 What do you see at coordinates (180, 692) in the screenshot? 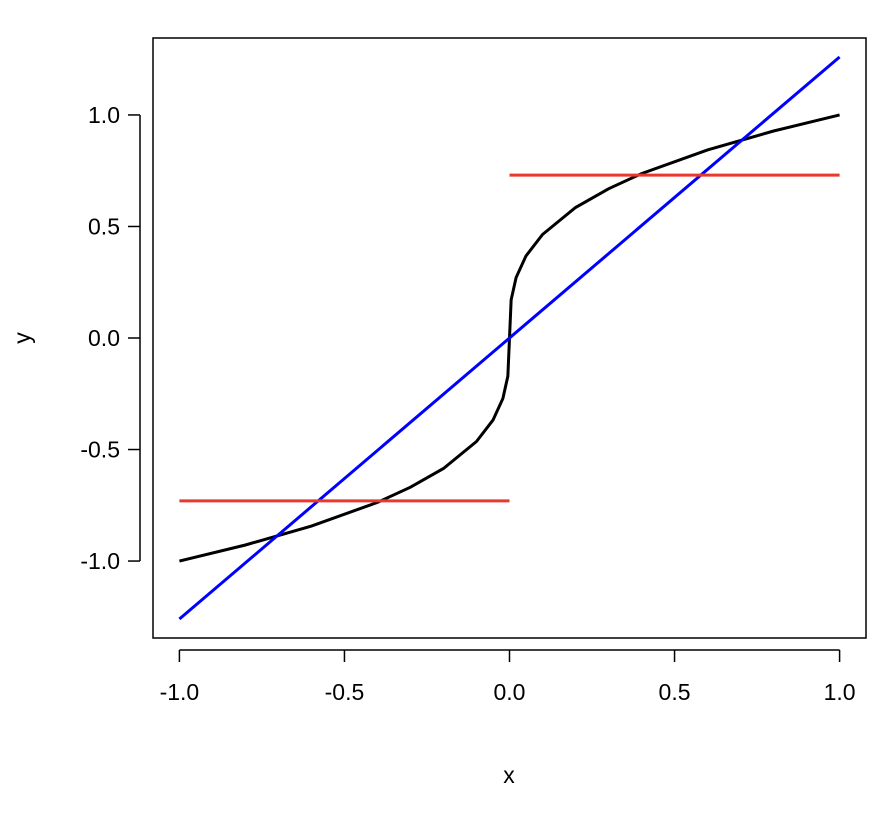
I see `x-tick-label: -1.0` at bounding box center [180, 692].